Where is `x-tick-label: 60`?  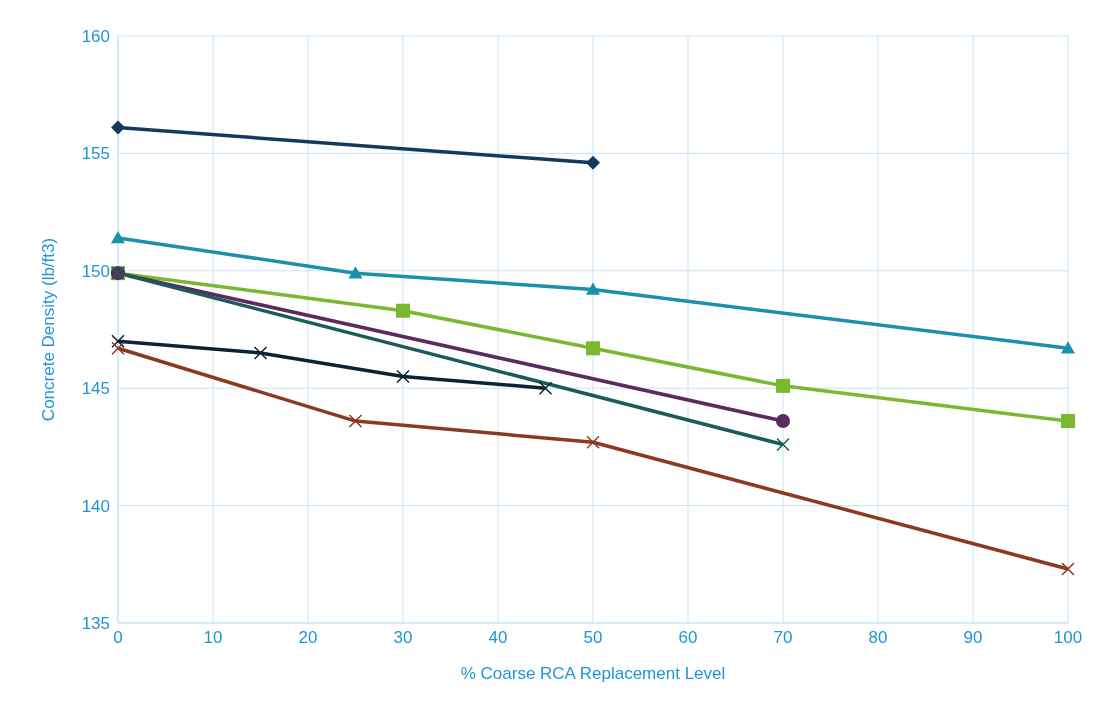 x-tick-label: 60 is located at coordinates (688, 638).